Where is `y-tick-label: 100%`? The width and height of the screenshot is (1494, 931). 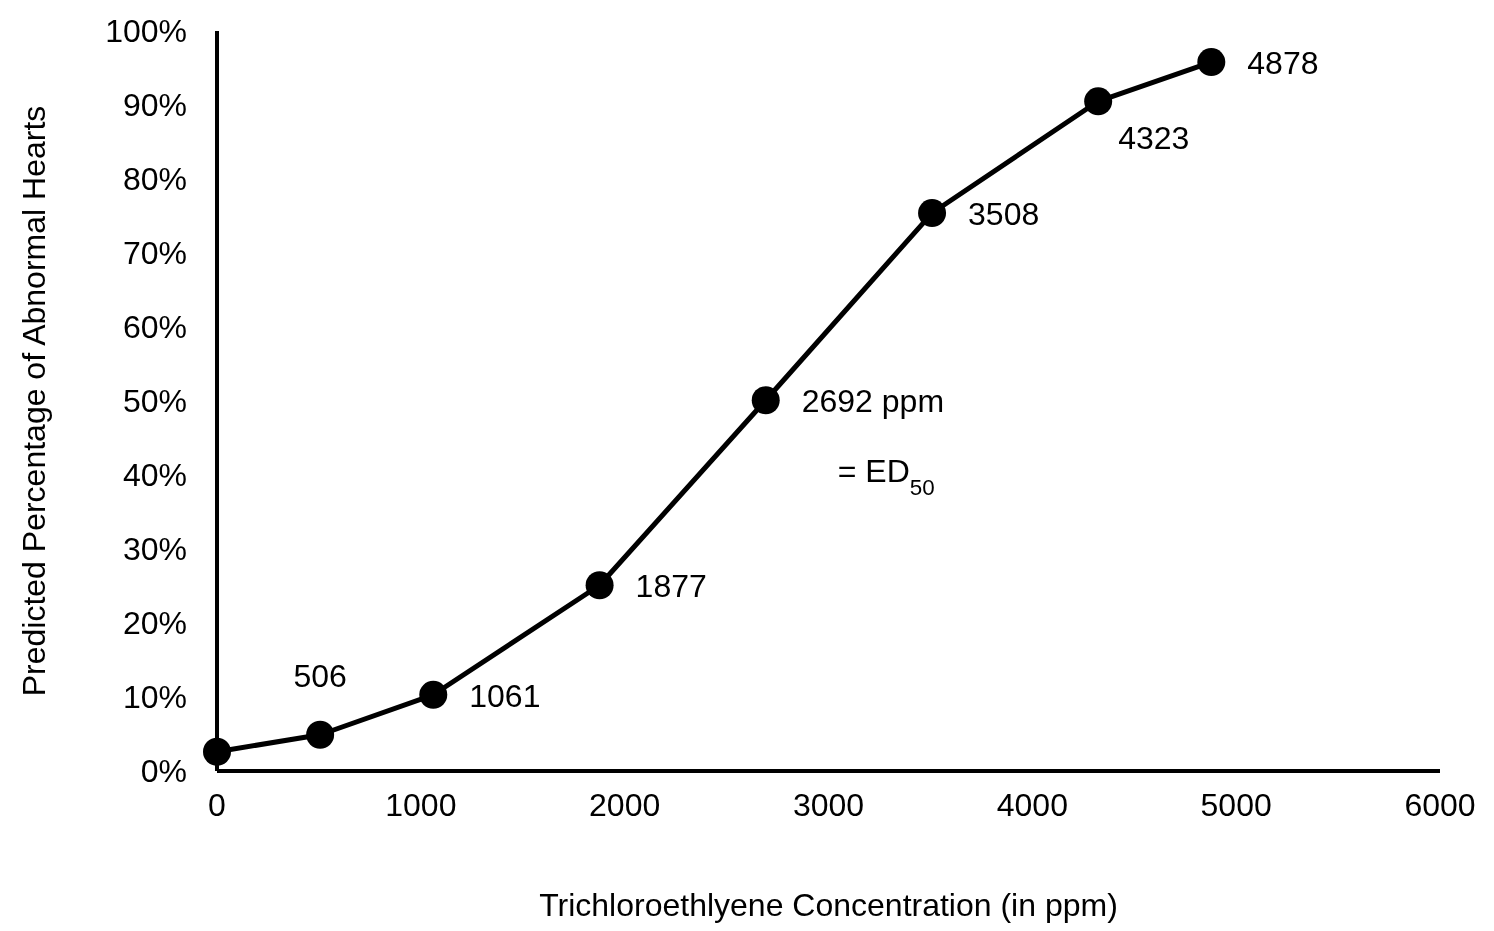
y-tick-label: 100% is located at coordinates (146, 31).